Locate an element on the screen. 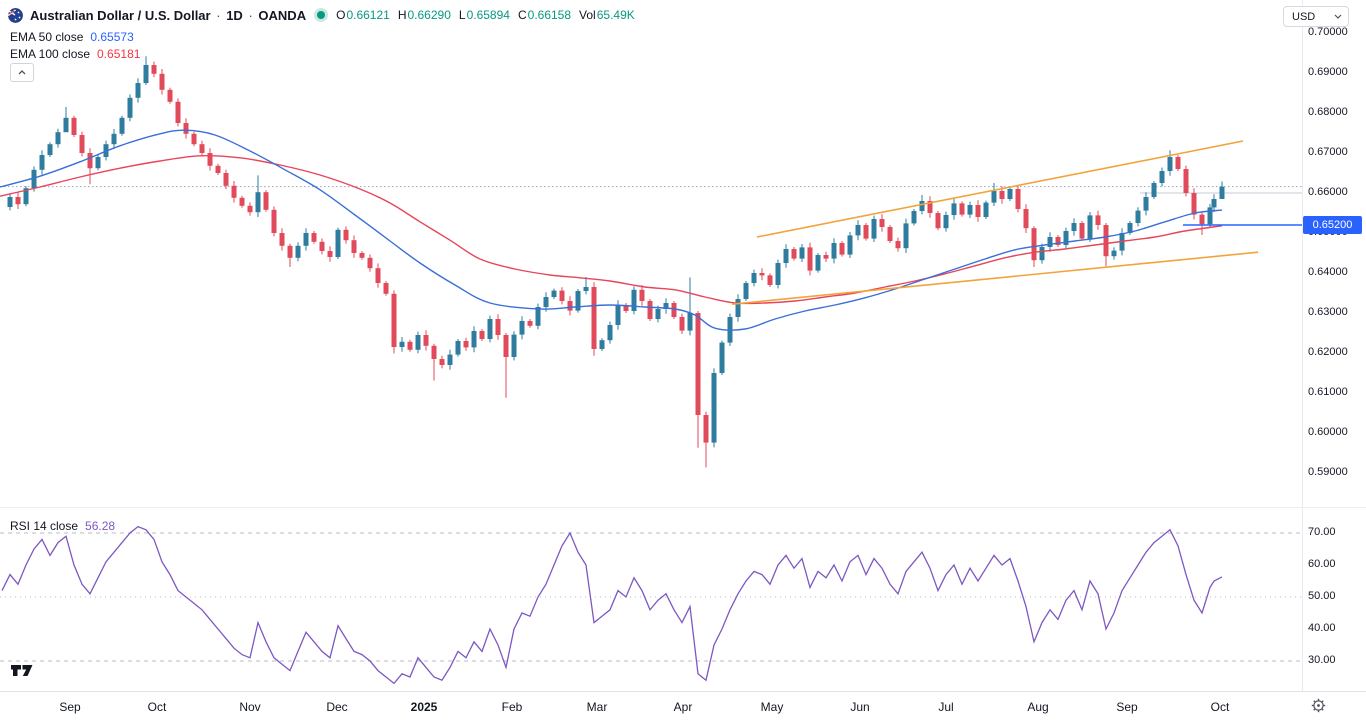 The height and width of the screenshot is (728, 1366). market-status-icon is located at coordinates (321, 15).